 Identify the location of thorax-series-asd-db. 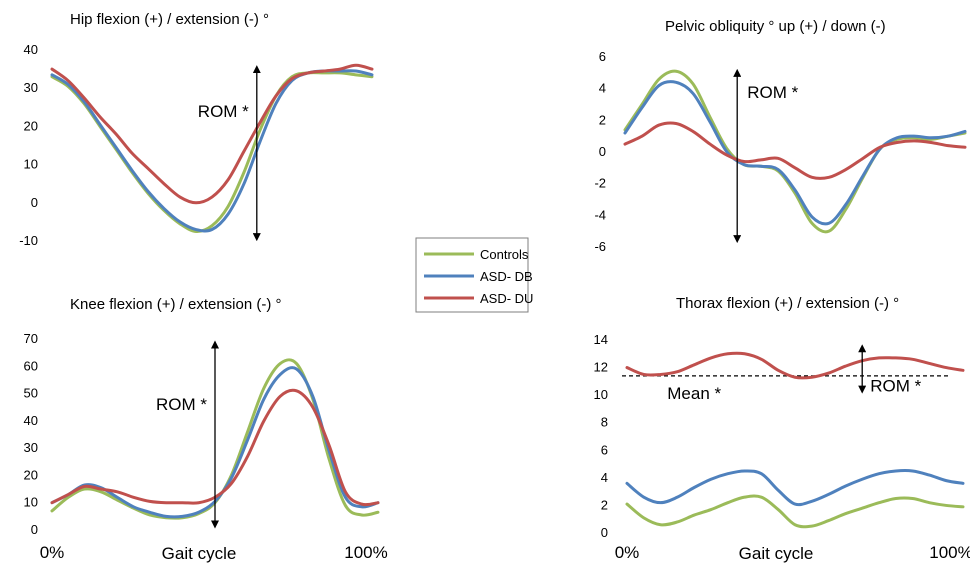
(795, 488).